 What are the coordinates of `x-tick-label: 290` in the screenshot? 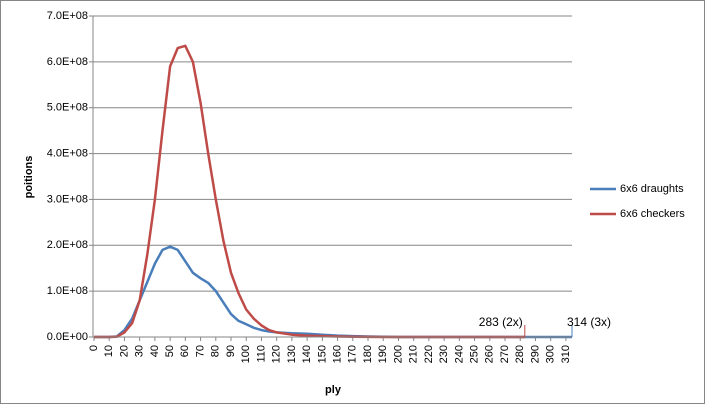 It's located at (535, 354).